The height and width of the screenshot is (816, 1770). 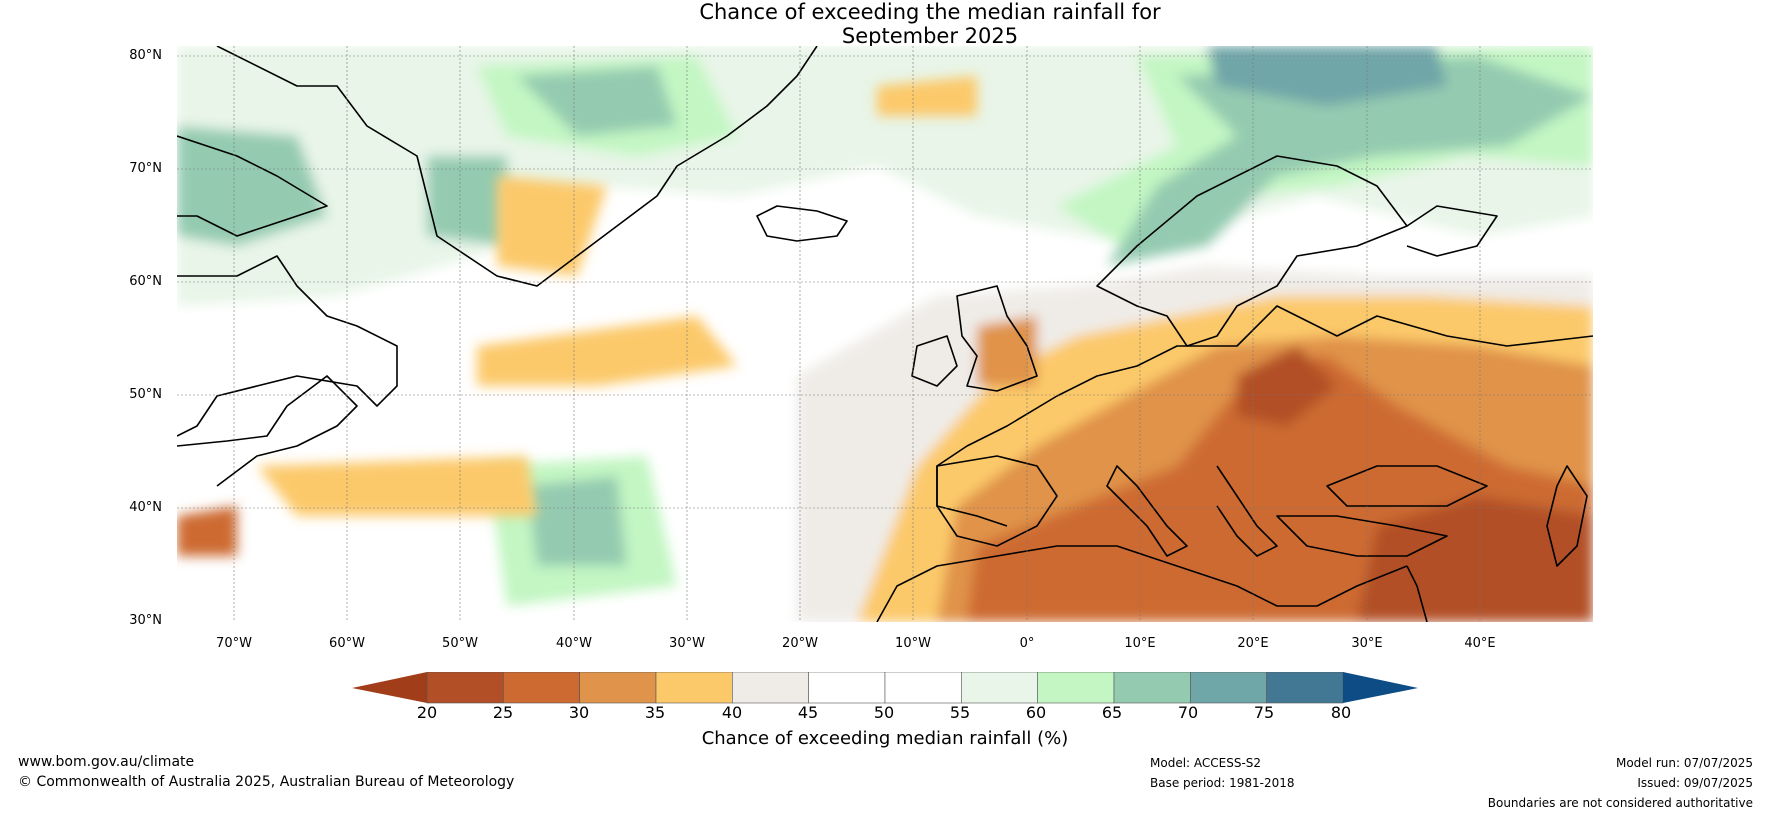 I want to click on coastline-labrador, so click(x=287, y=346).